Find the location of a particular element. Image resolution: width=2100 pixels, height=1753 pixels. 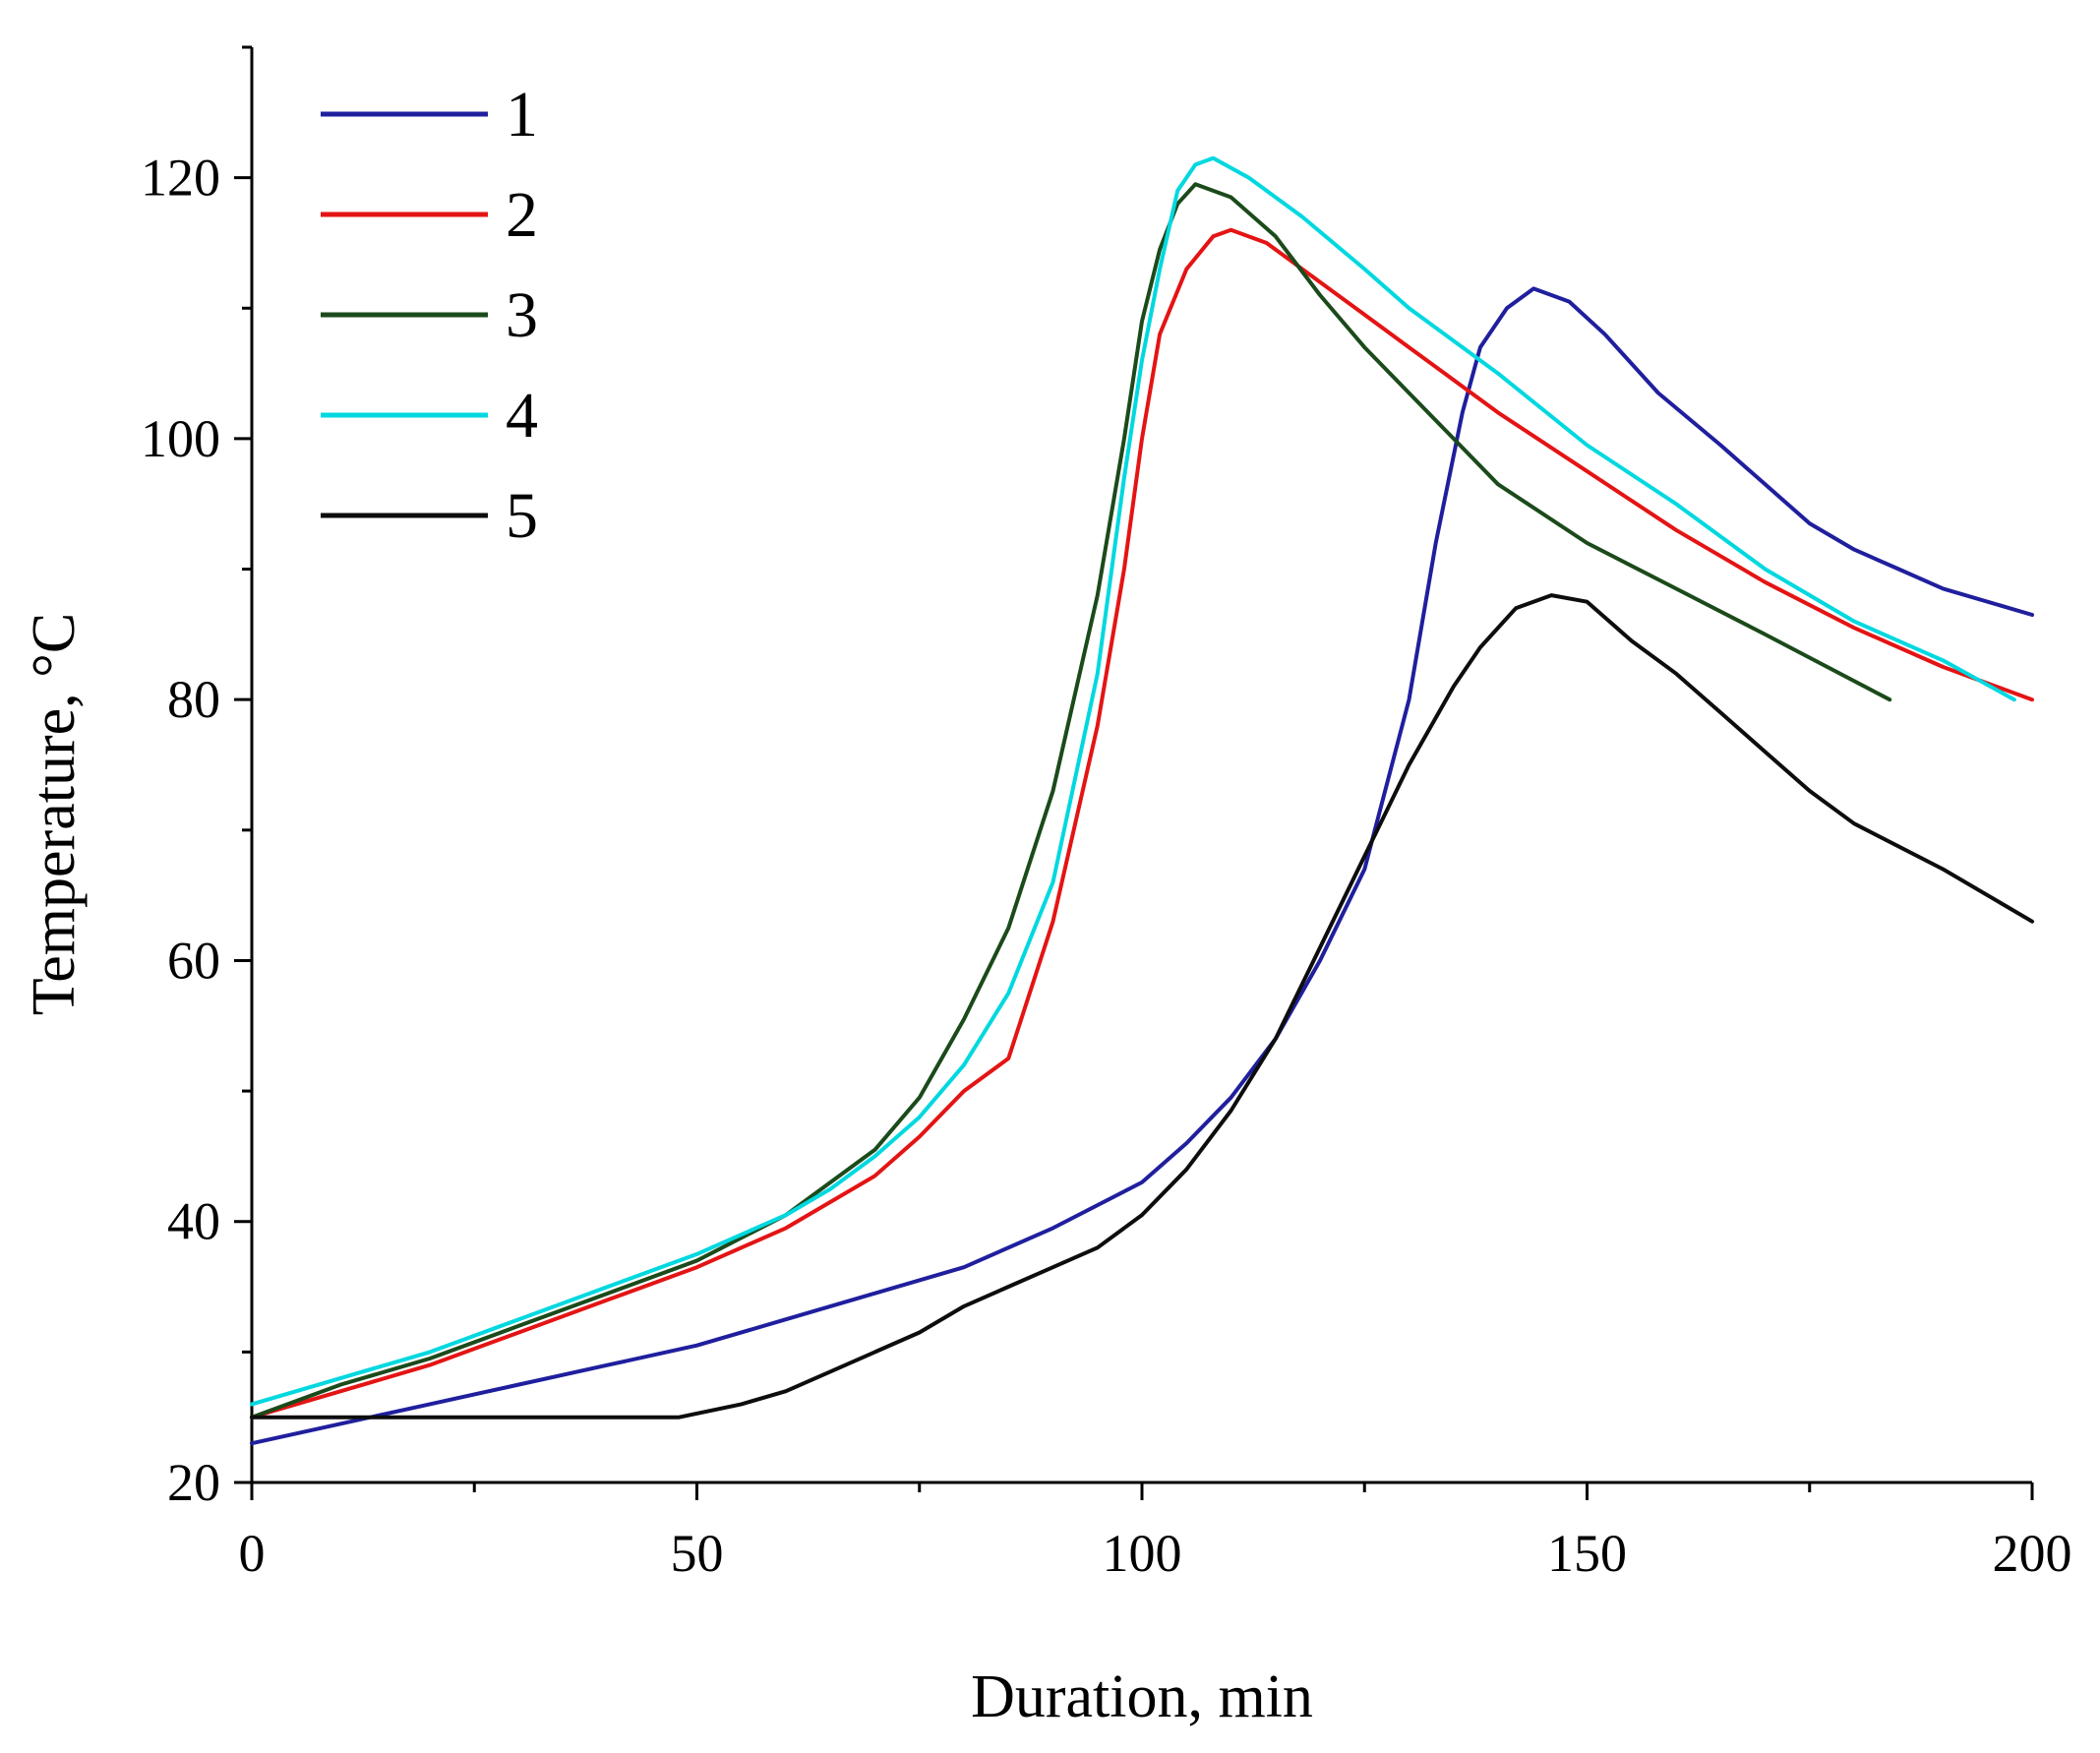

x-tick-label: 200 is located at coordinates (2032, 1553).